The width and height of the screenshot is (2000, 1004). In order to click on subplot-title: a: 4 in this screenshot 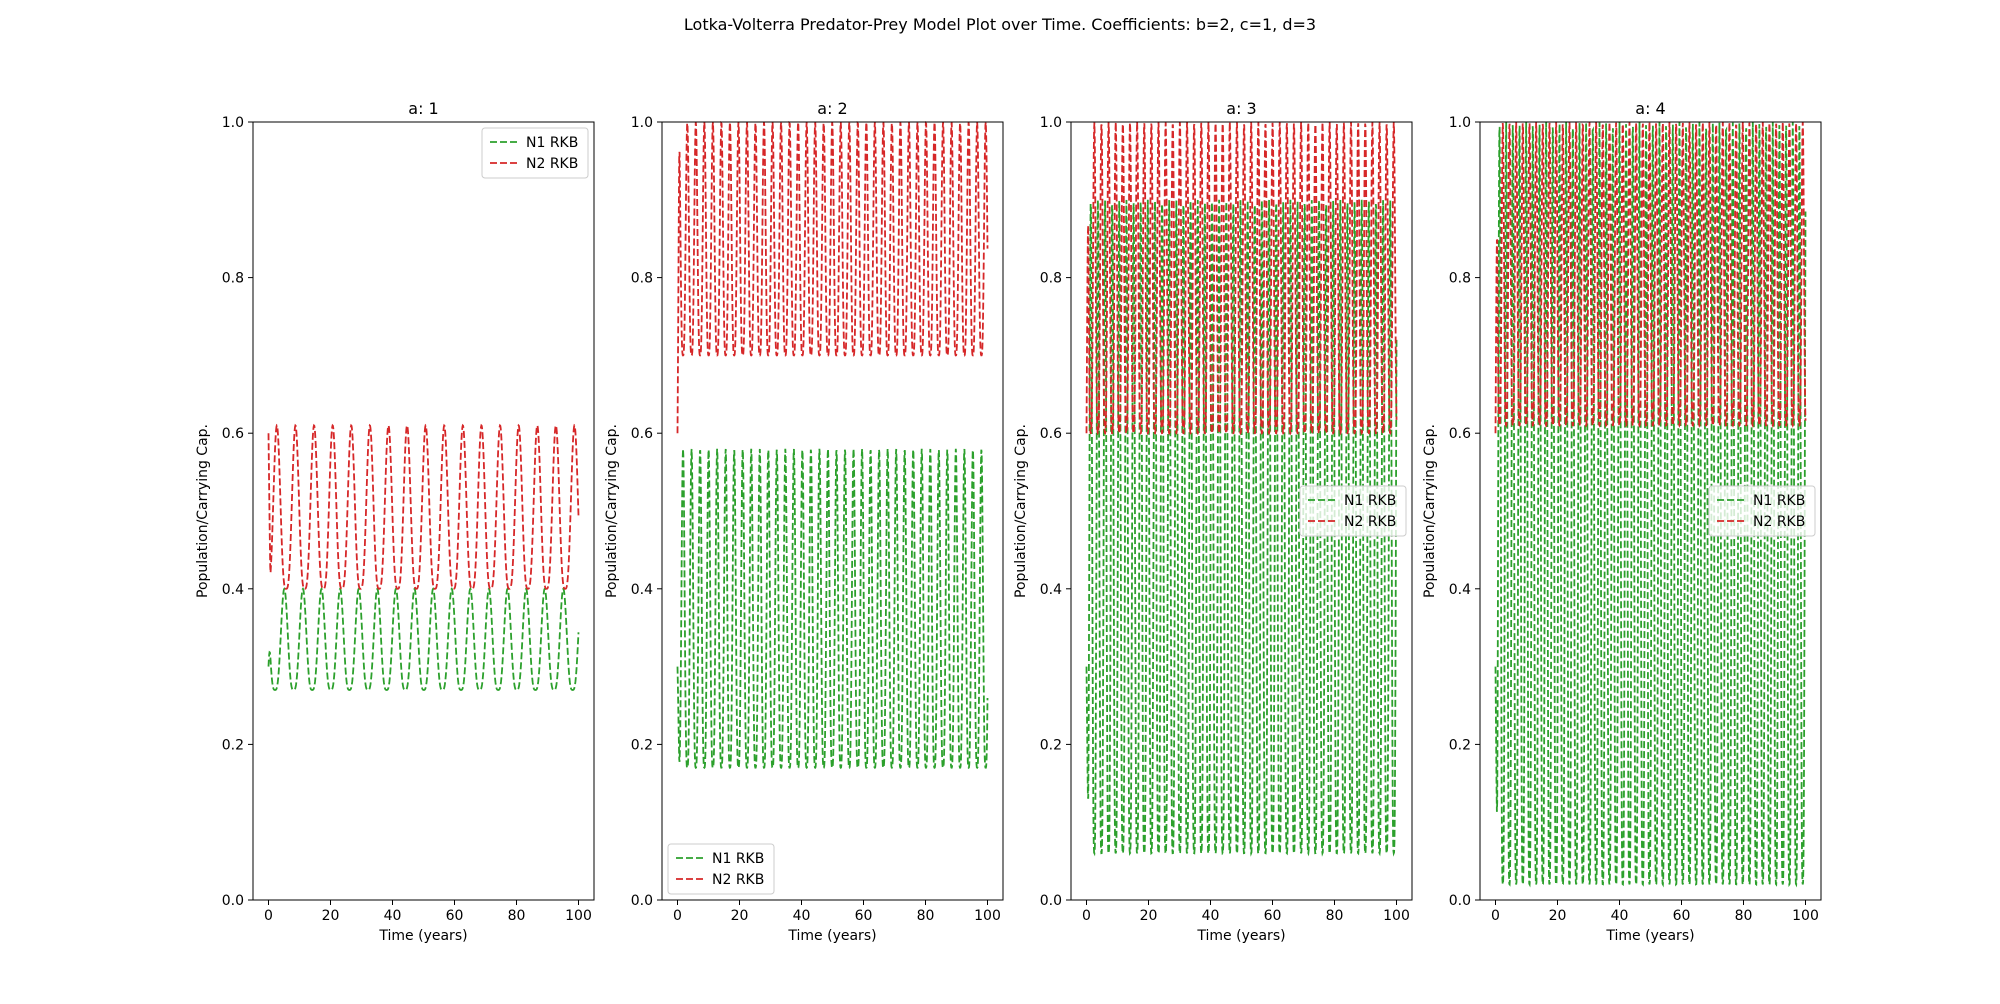, I will do `click(1650, 108)`.